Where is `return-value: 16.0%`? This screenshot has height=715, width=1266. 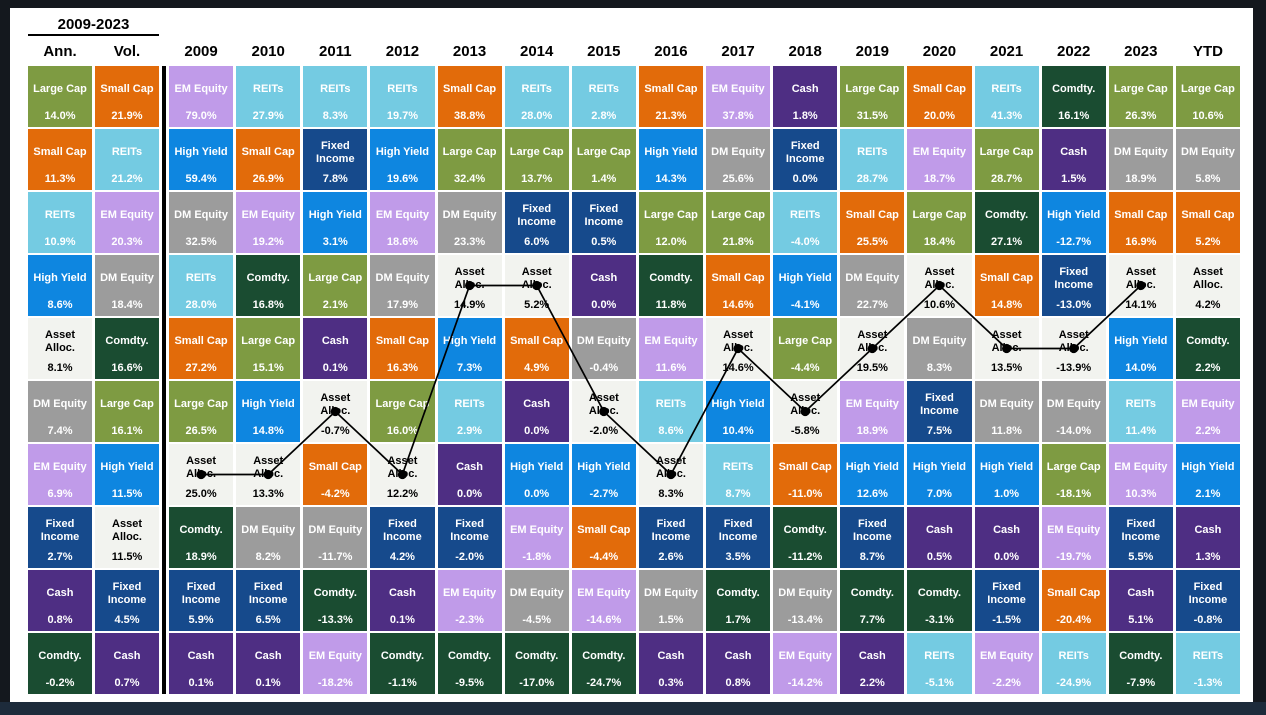 return-value: 16.0% is located at coordinates (402, 431).